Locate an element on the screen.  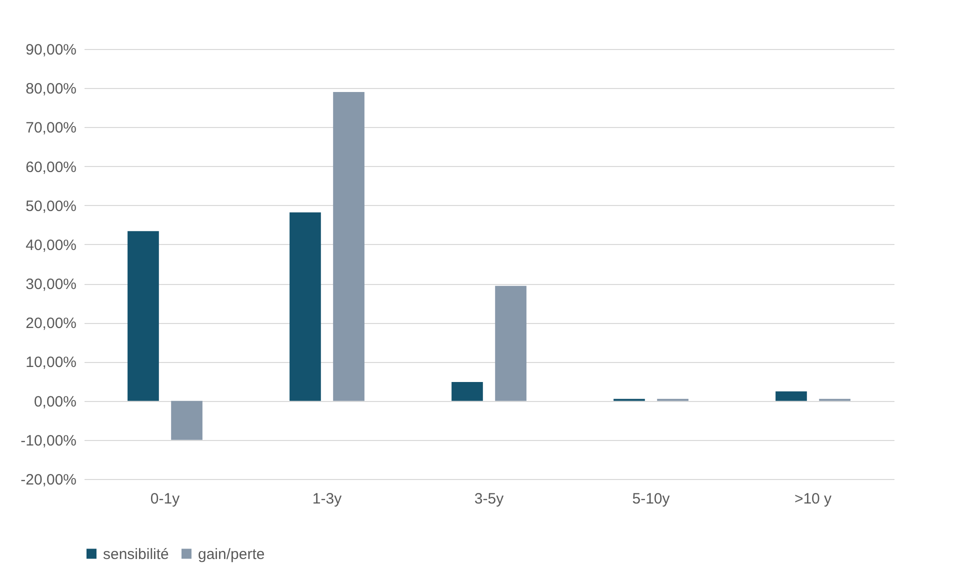
y-tick-label: 40,00% is located at coordinates (51, 245).